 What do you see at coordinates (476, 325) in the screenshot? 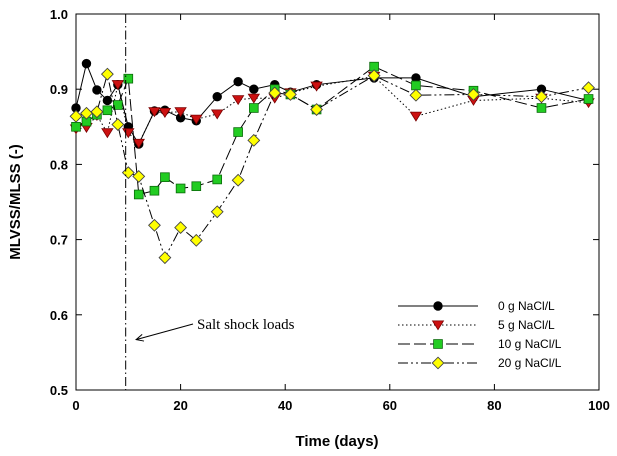
I see `legend-entry: 5 g NaCl/L` at bounding box center [476, 325].